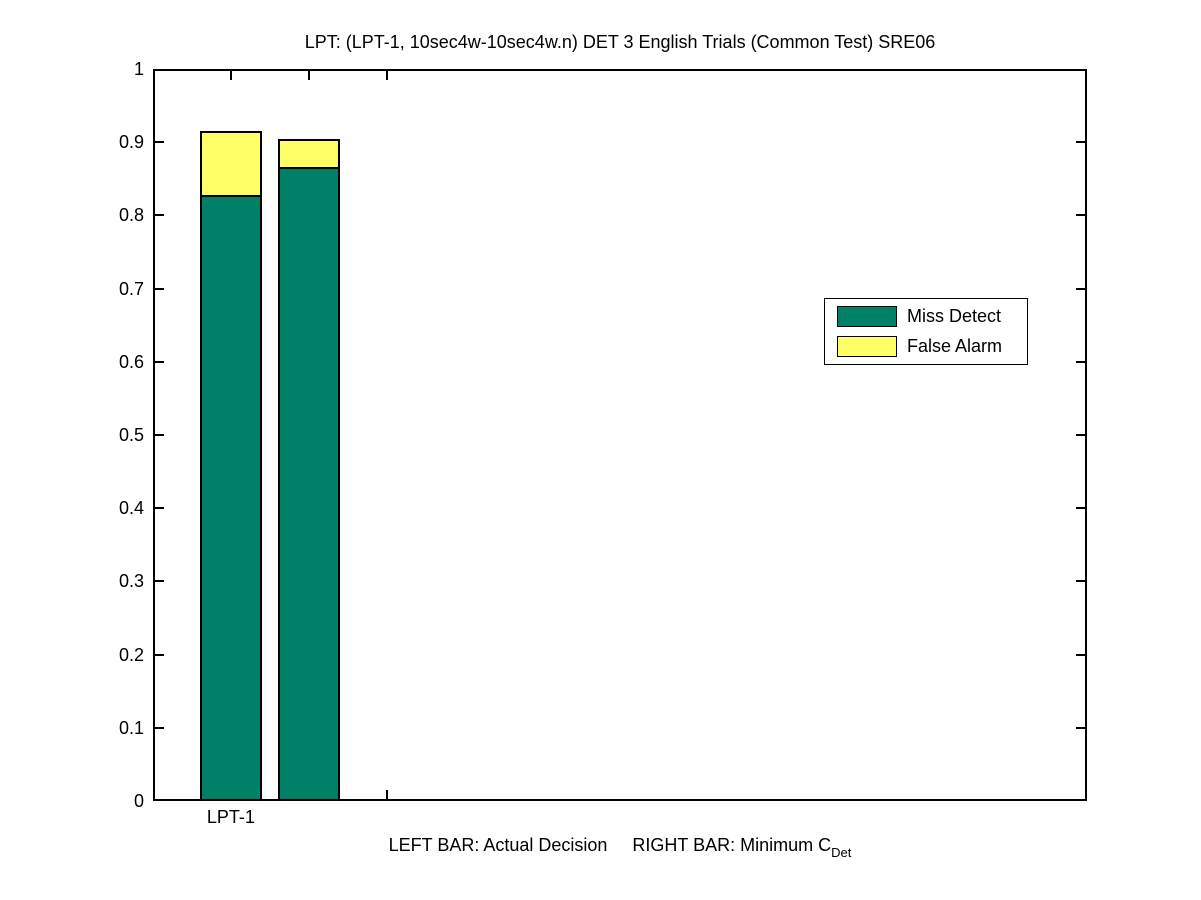 Image resolution: width=1201 pixels, height=900 pixels. I want to click on y-tick-label: 0.2, so click(131, 654).